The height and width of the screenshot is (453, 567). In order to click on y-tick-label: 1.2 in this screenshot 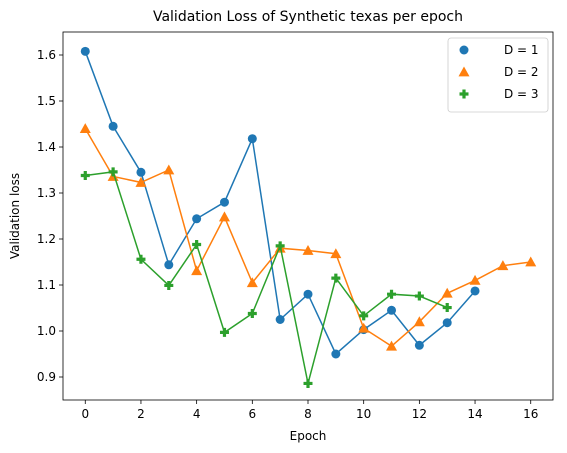, I will do `click(46, 239)`.